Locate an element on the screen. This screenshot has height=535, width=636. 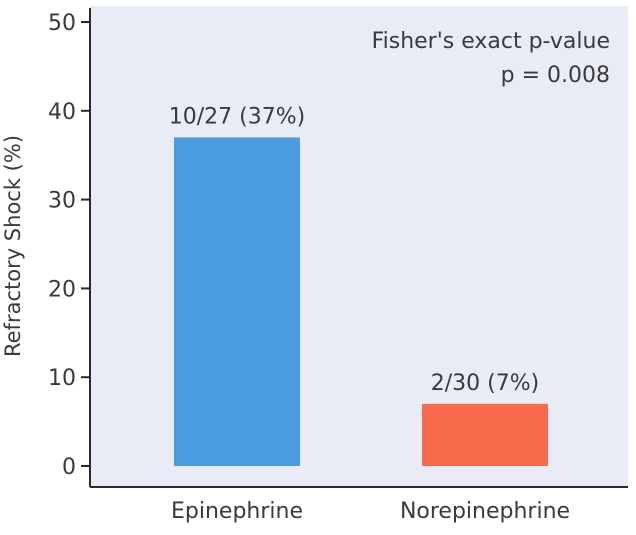
bar-epinephrine is located at coordinates (237, 301).